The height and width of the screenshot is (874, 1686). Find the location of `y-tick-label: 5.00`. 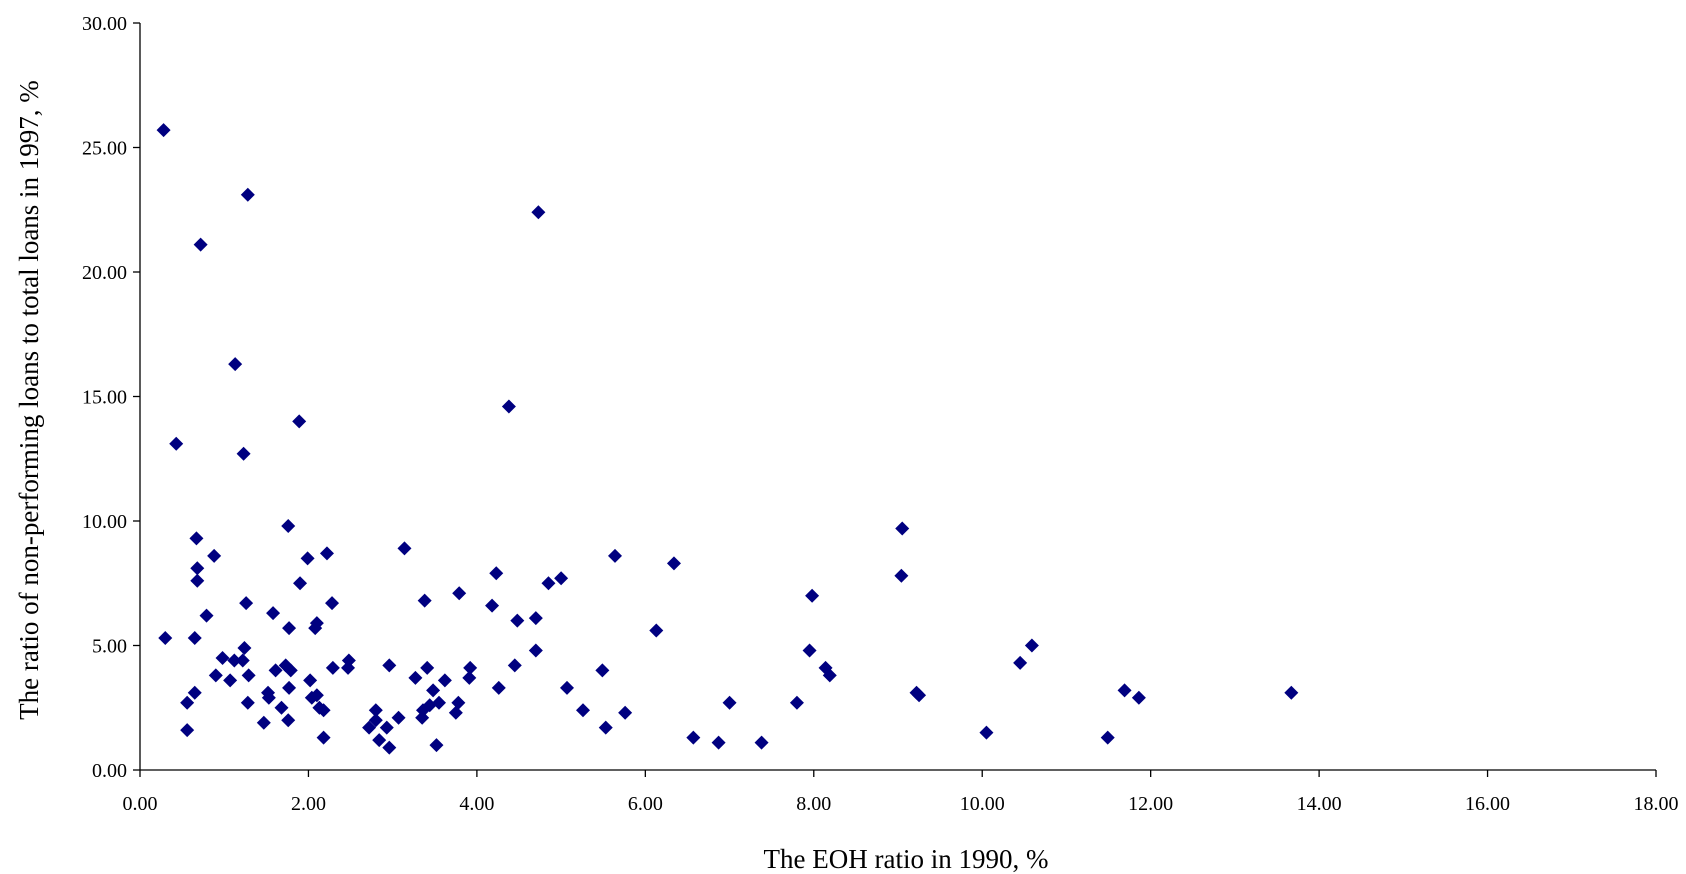

y-tick-label: 5.00 is located at coordinates (109, 647).